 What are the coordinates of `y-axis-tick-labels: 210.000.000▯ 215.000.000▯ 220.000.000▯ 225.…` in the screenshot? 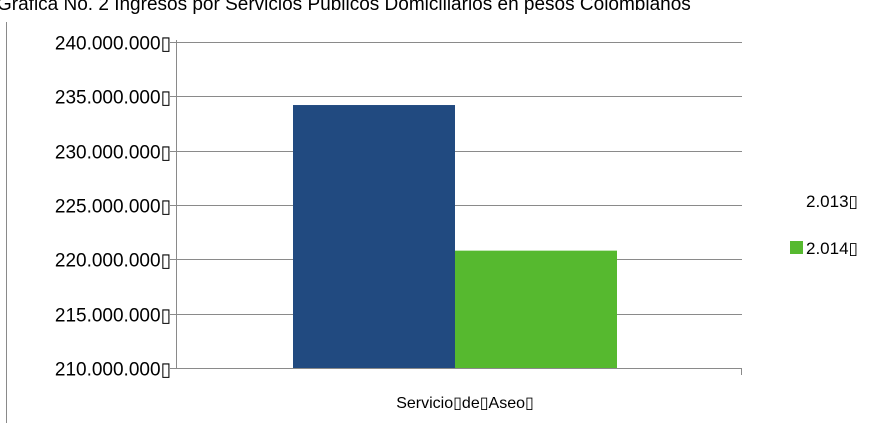 It's located at (115, 207).